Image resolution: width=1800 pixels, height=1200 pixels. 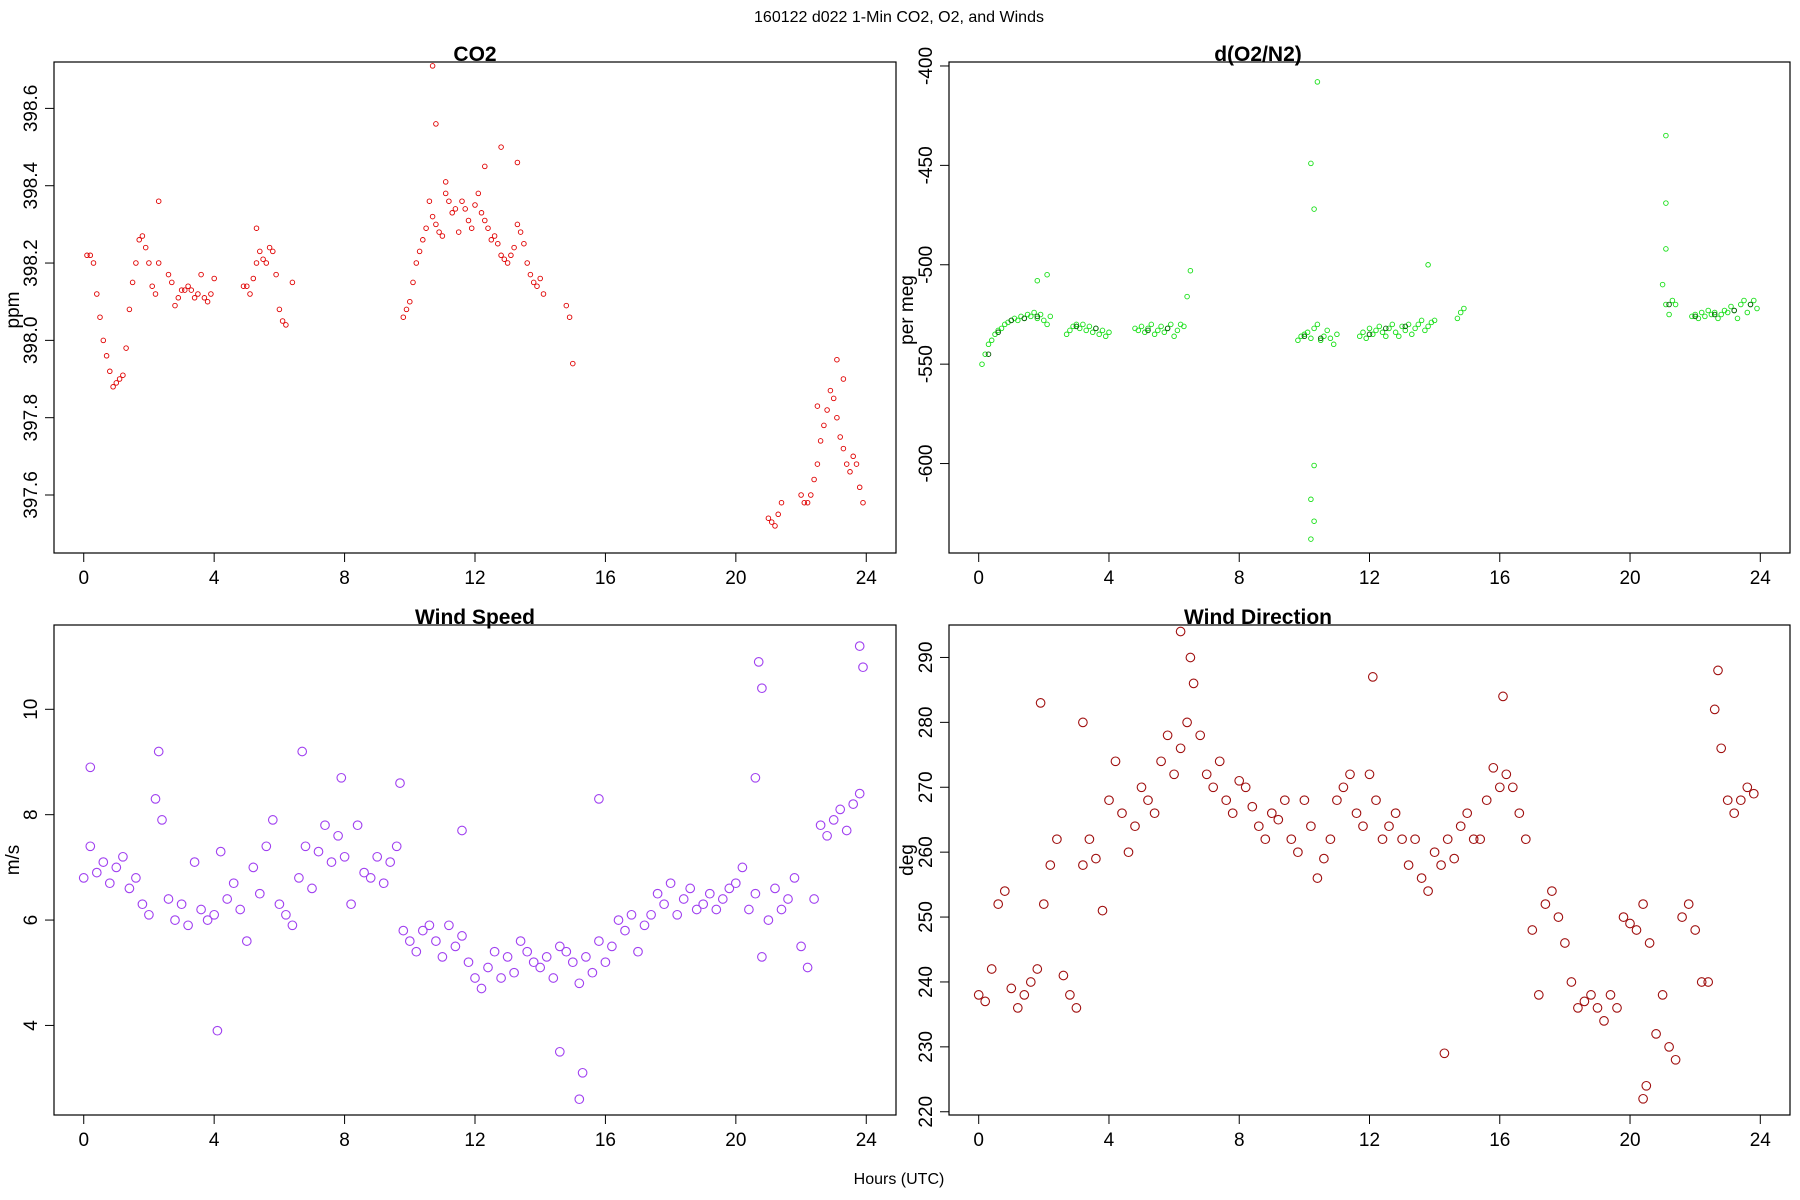 I want to click on p3-x-tick-label: 16, so click(x=1499, y=1140).